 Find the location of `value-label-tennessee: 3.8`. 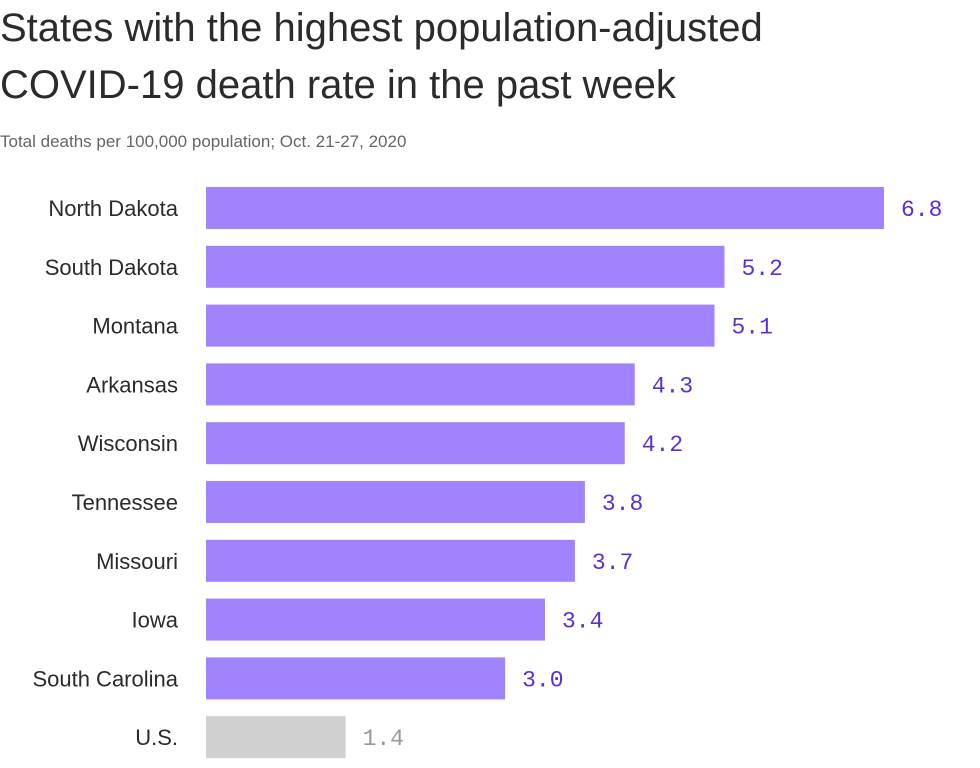

value-label-tennessee: 3.8 is located at coordinates (622, 504).